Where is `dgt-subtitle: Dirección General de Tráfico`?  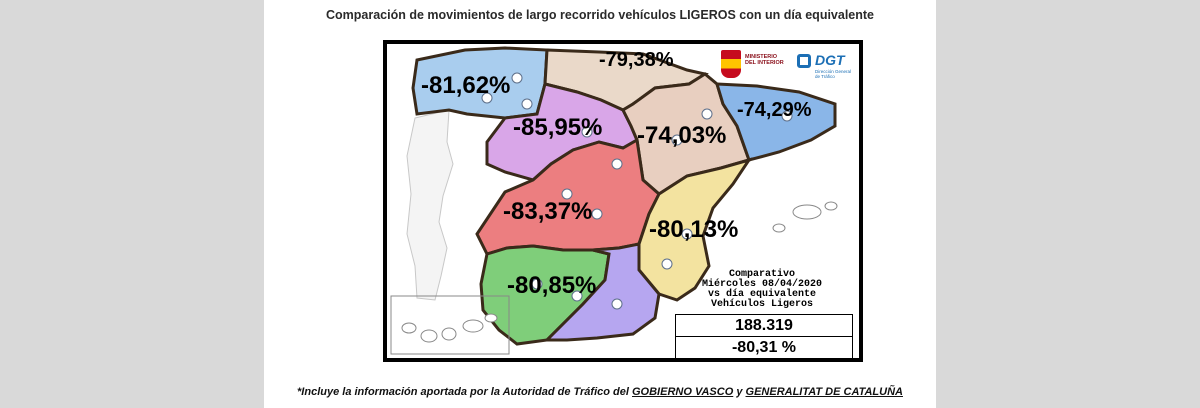
dgt-subtitle: Dirección General de Tráfico is located at coordinates (833, 74).